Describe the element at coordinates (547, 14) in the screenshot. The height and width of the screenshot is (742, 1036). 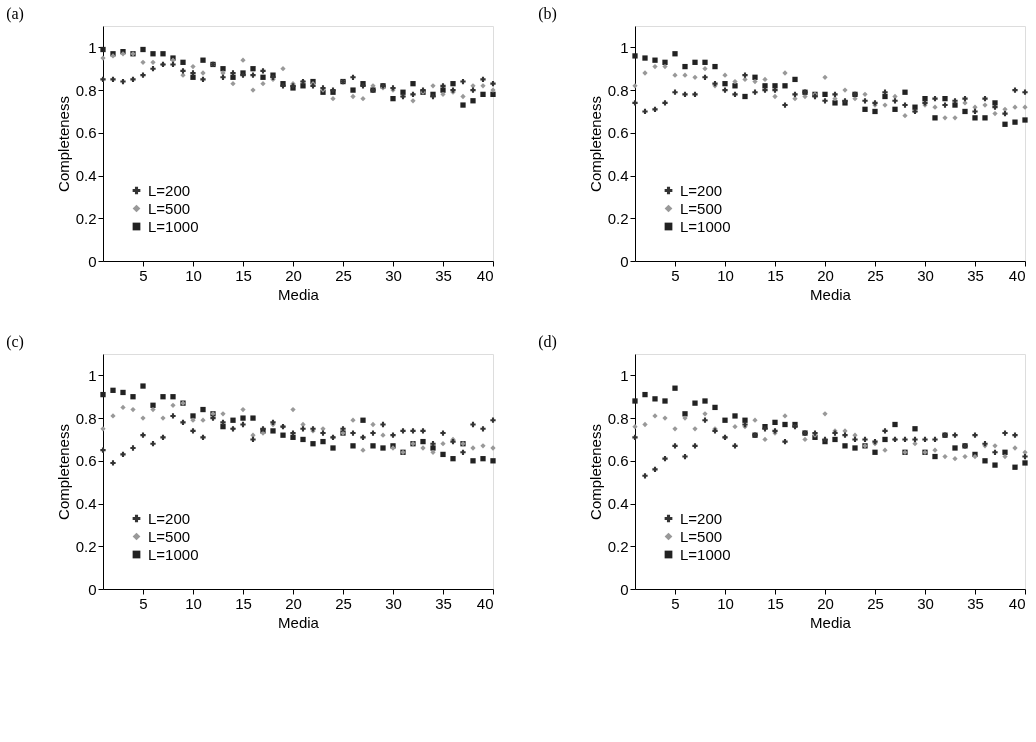
I see `chart-title: (b)` at that location.